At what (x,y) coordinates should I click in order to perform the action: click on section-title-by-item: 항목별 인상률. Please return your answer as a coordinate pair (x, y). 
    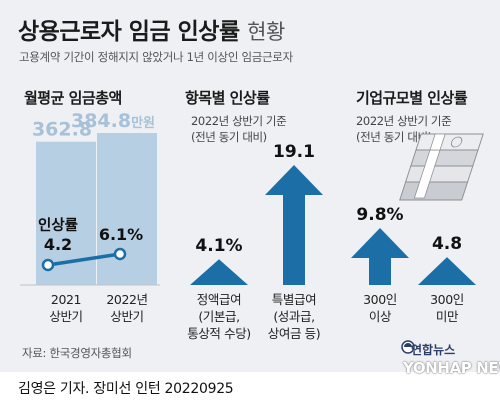
    Looking at the image, I should click on (227, 98).